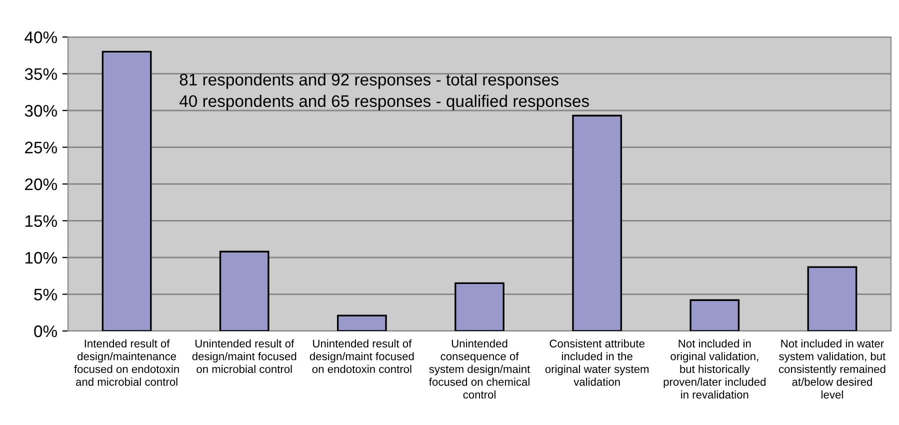 Image resolution: width=899 pixels, height=425 pixels. I want to click on x-tick-label: Not included in original validation, but historically proven/later included in revalidation, so click(715, 369).